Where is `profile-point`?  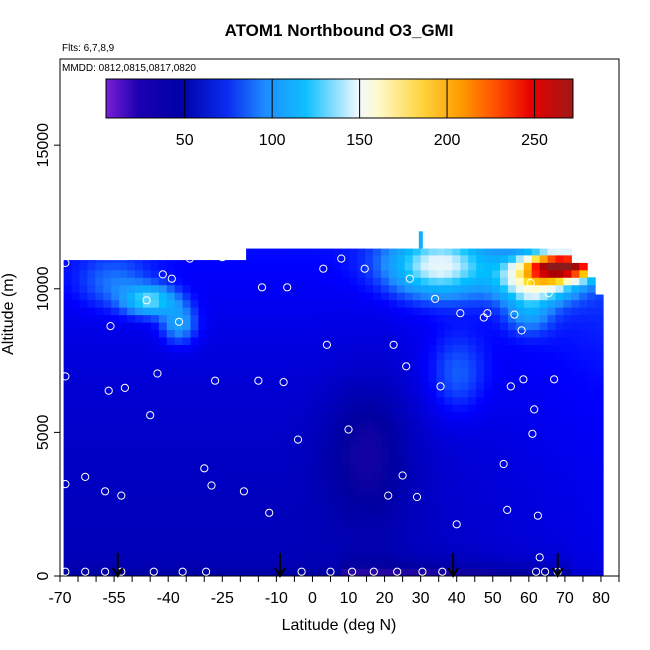 profile-point is located at coordinates (222, 257).